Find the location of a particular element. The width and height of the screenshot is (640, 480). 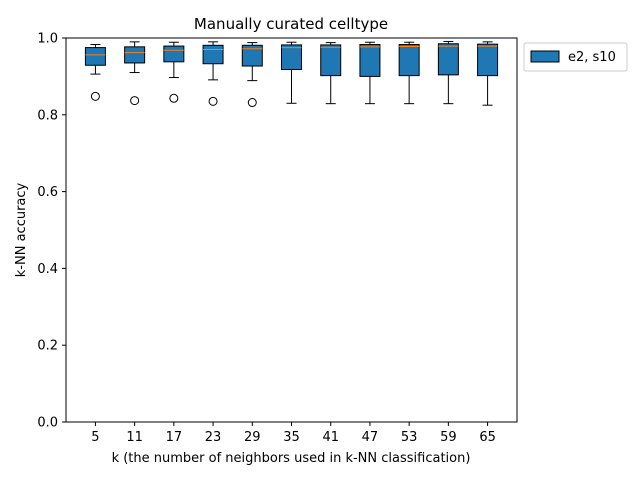

x-tick-label: 65 is located at coordinates (487, 437).